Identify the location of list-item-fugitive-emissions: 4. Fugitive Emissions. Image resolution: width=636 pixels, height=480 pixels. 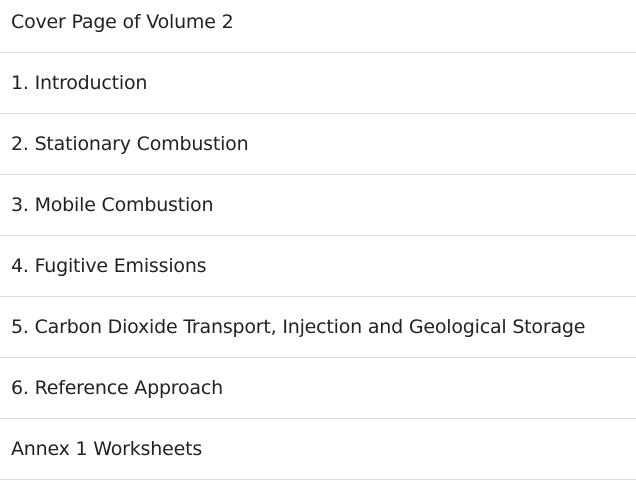
(318, 266).